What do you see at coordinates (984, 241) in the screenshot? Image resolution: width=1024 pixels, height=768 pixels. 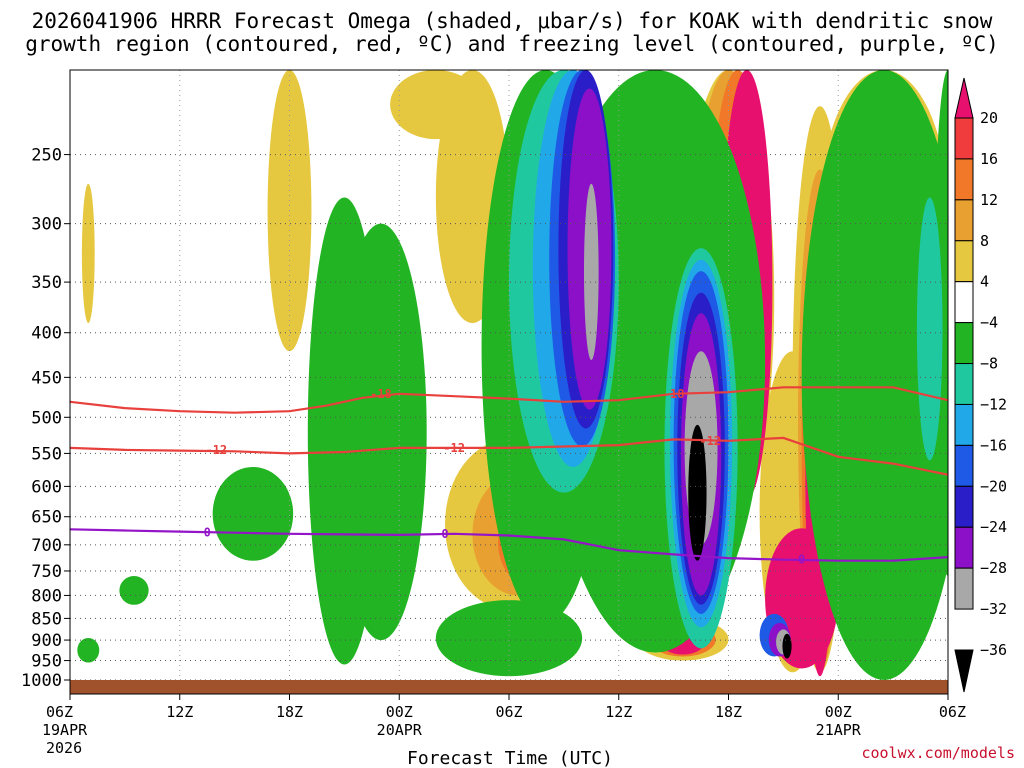 I see `colorbar-label-3: 8` at bounding box center [984, 241].